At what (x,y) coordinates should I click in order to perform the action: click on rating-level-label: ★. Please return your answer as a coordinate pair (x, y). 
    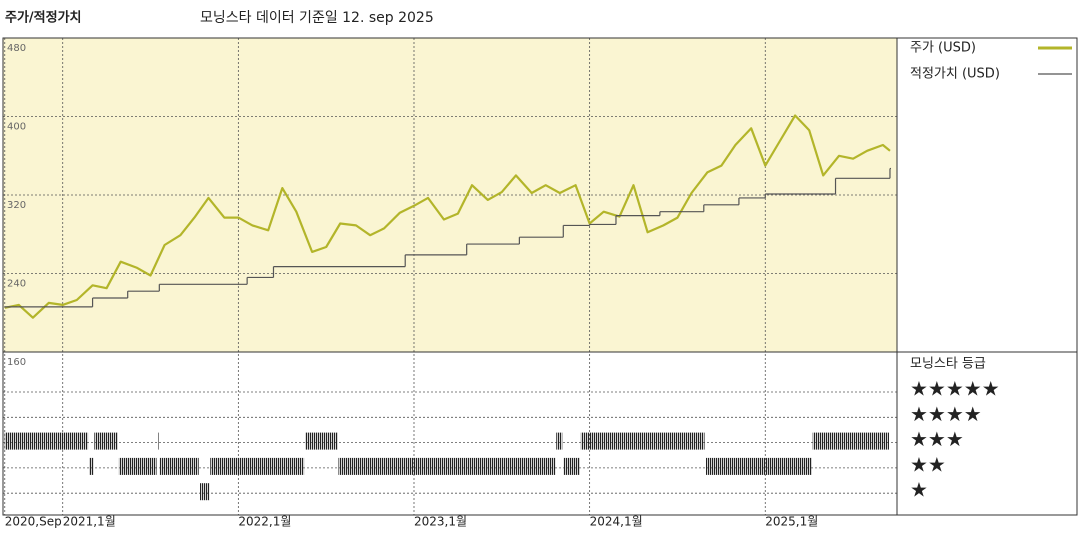
    Looking at the image, I should click on (919, 490).